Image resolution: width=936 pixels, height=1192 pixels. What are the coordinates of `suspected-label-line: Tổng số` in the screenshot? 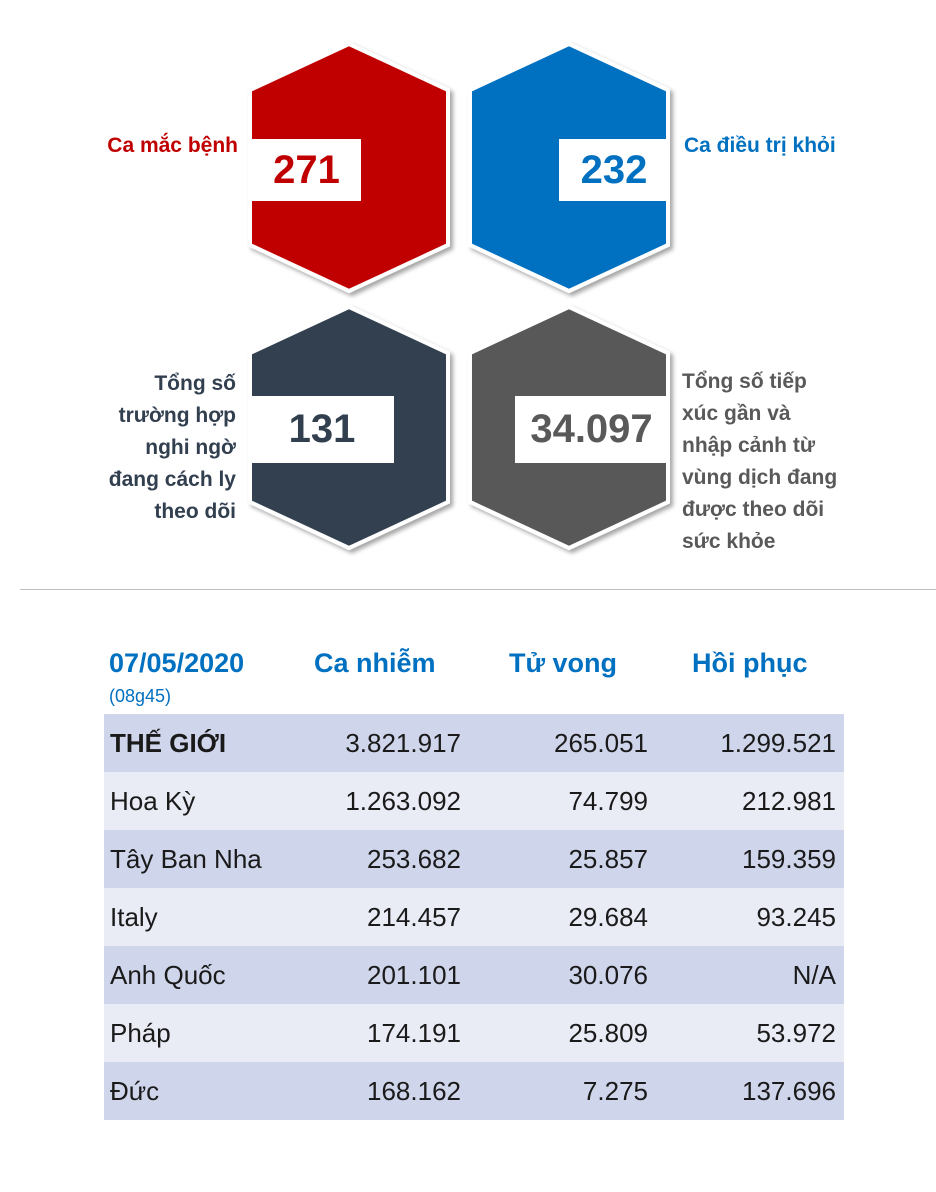 It's located at (195, 383).